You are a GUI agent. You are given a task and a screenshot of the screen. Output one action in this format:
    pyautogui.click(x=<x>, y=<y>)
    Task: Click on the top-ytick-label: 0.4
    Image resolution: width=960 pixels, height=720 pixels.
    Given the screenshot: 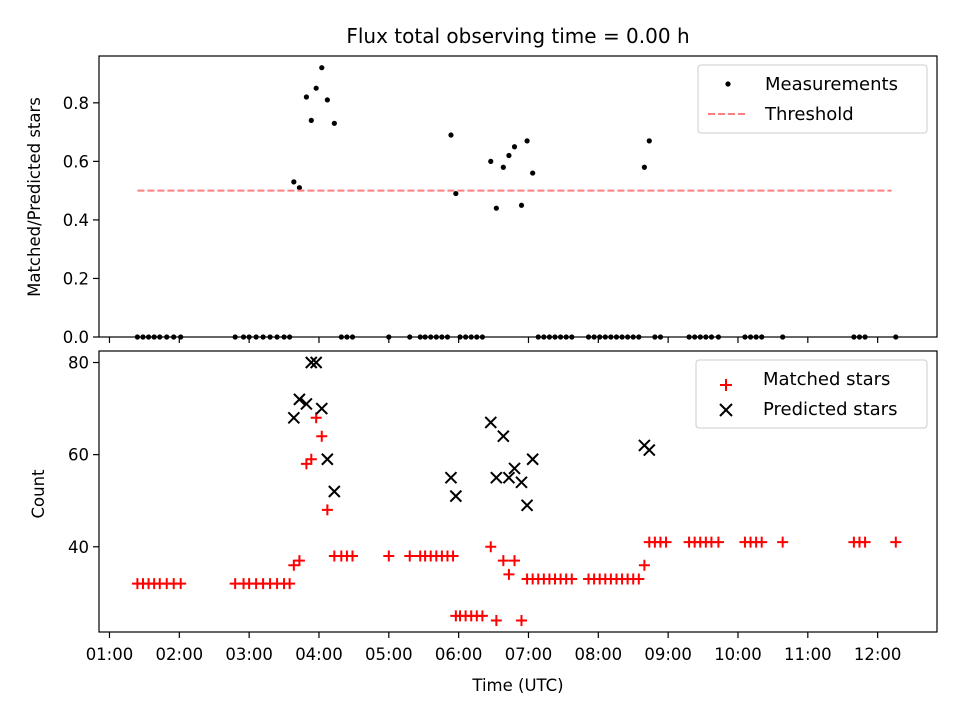 What is the action you would take?
    pyautogui.click(x=76, y=220)
    